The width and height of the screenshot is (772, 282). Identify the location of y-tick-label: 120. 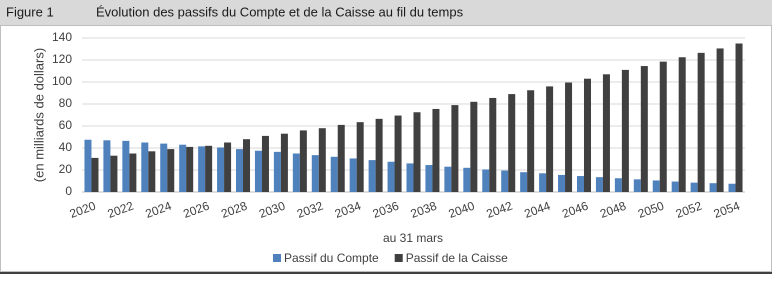
(62, 59).